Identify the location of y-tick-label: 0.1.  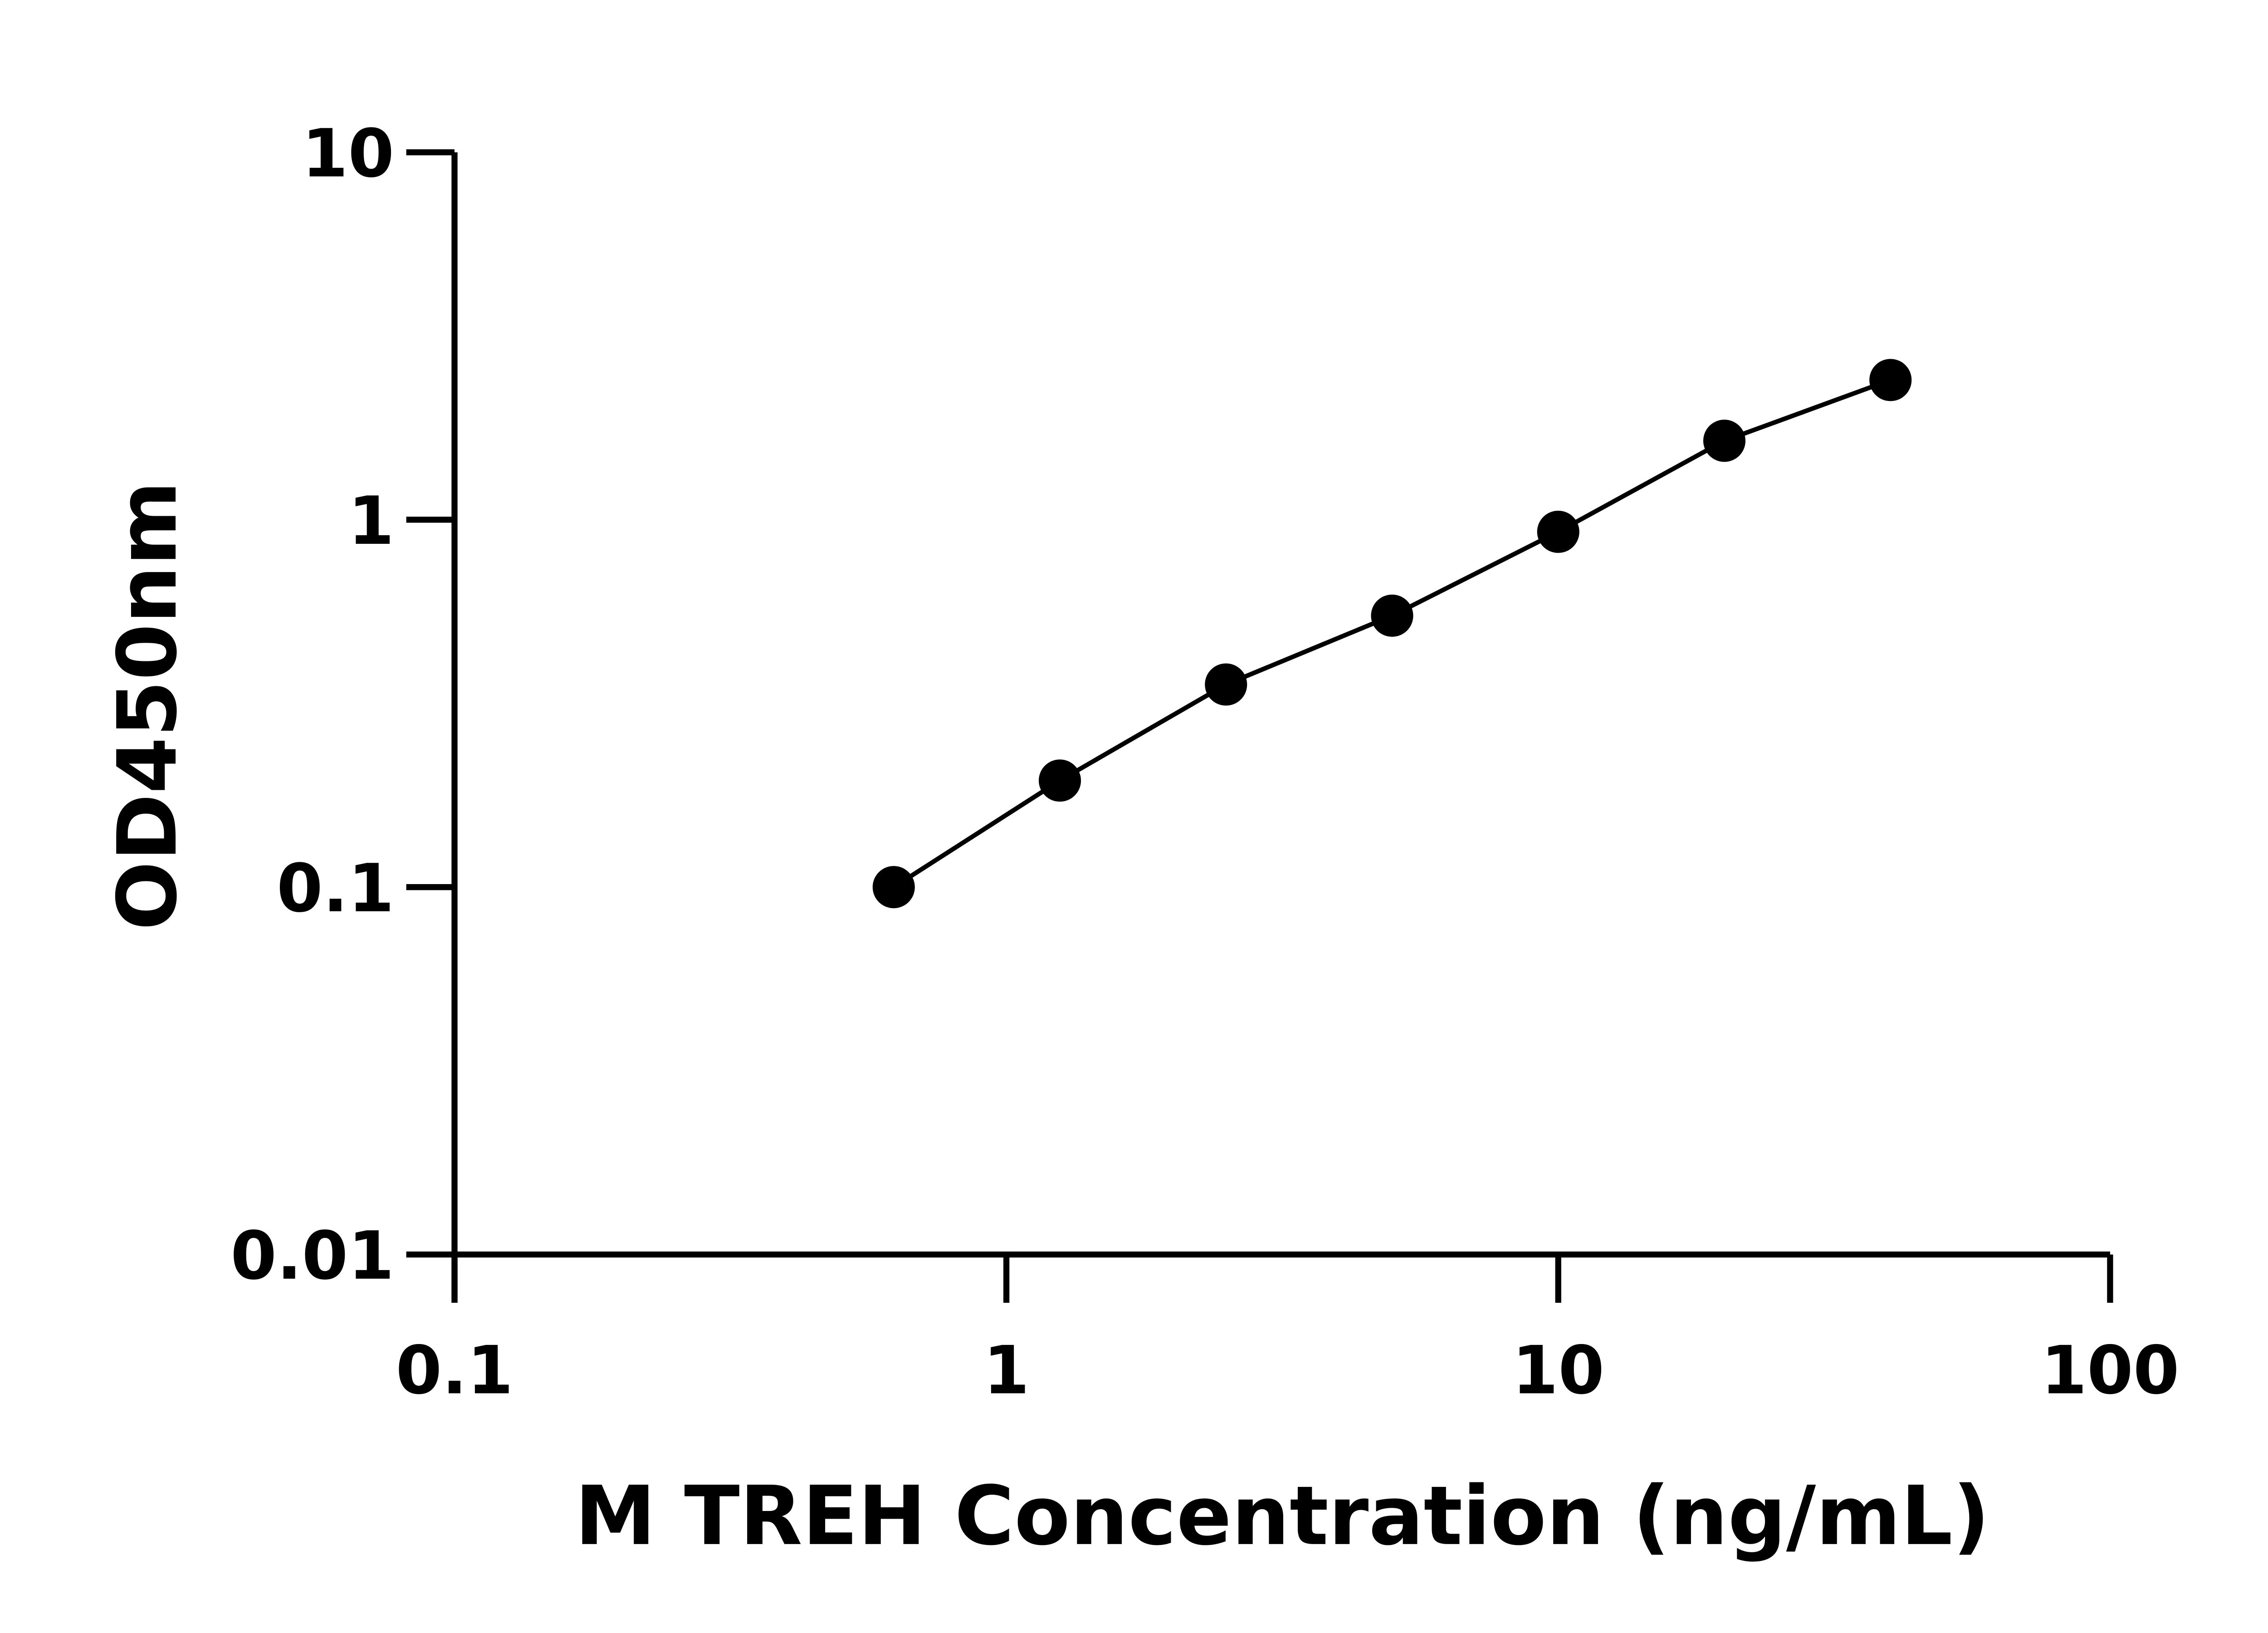
(336, 888).